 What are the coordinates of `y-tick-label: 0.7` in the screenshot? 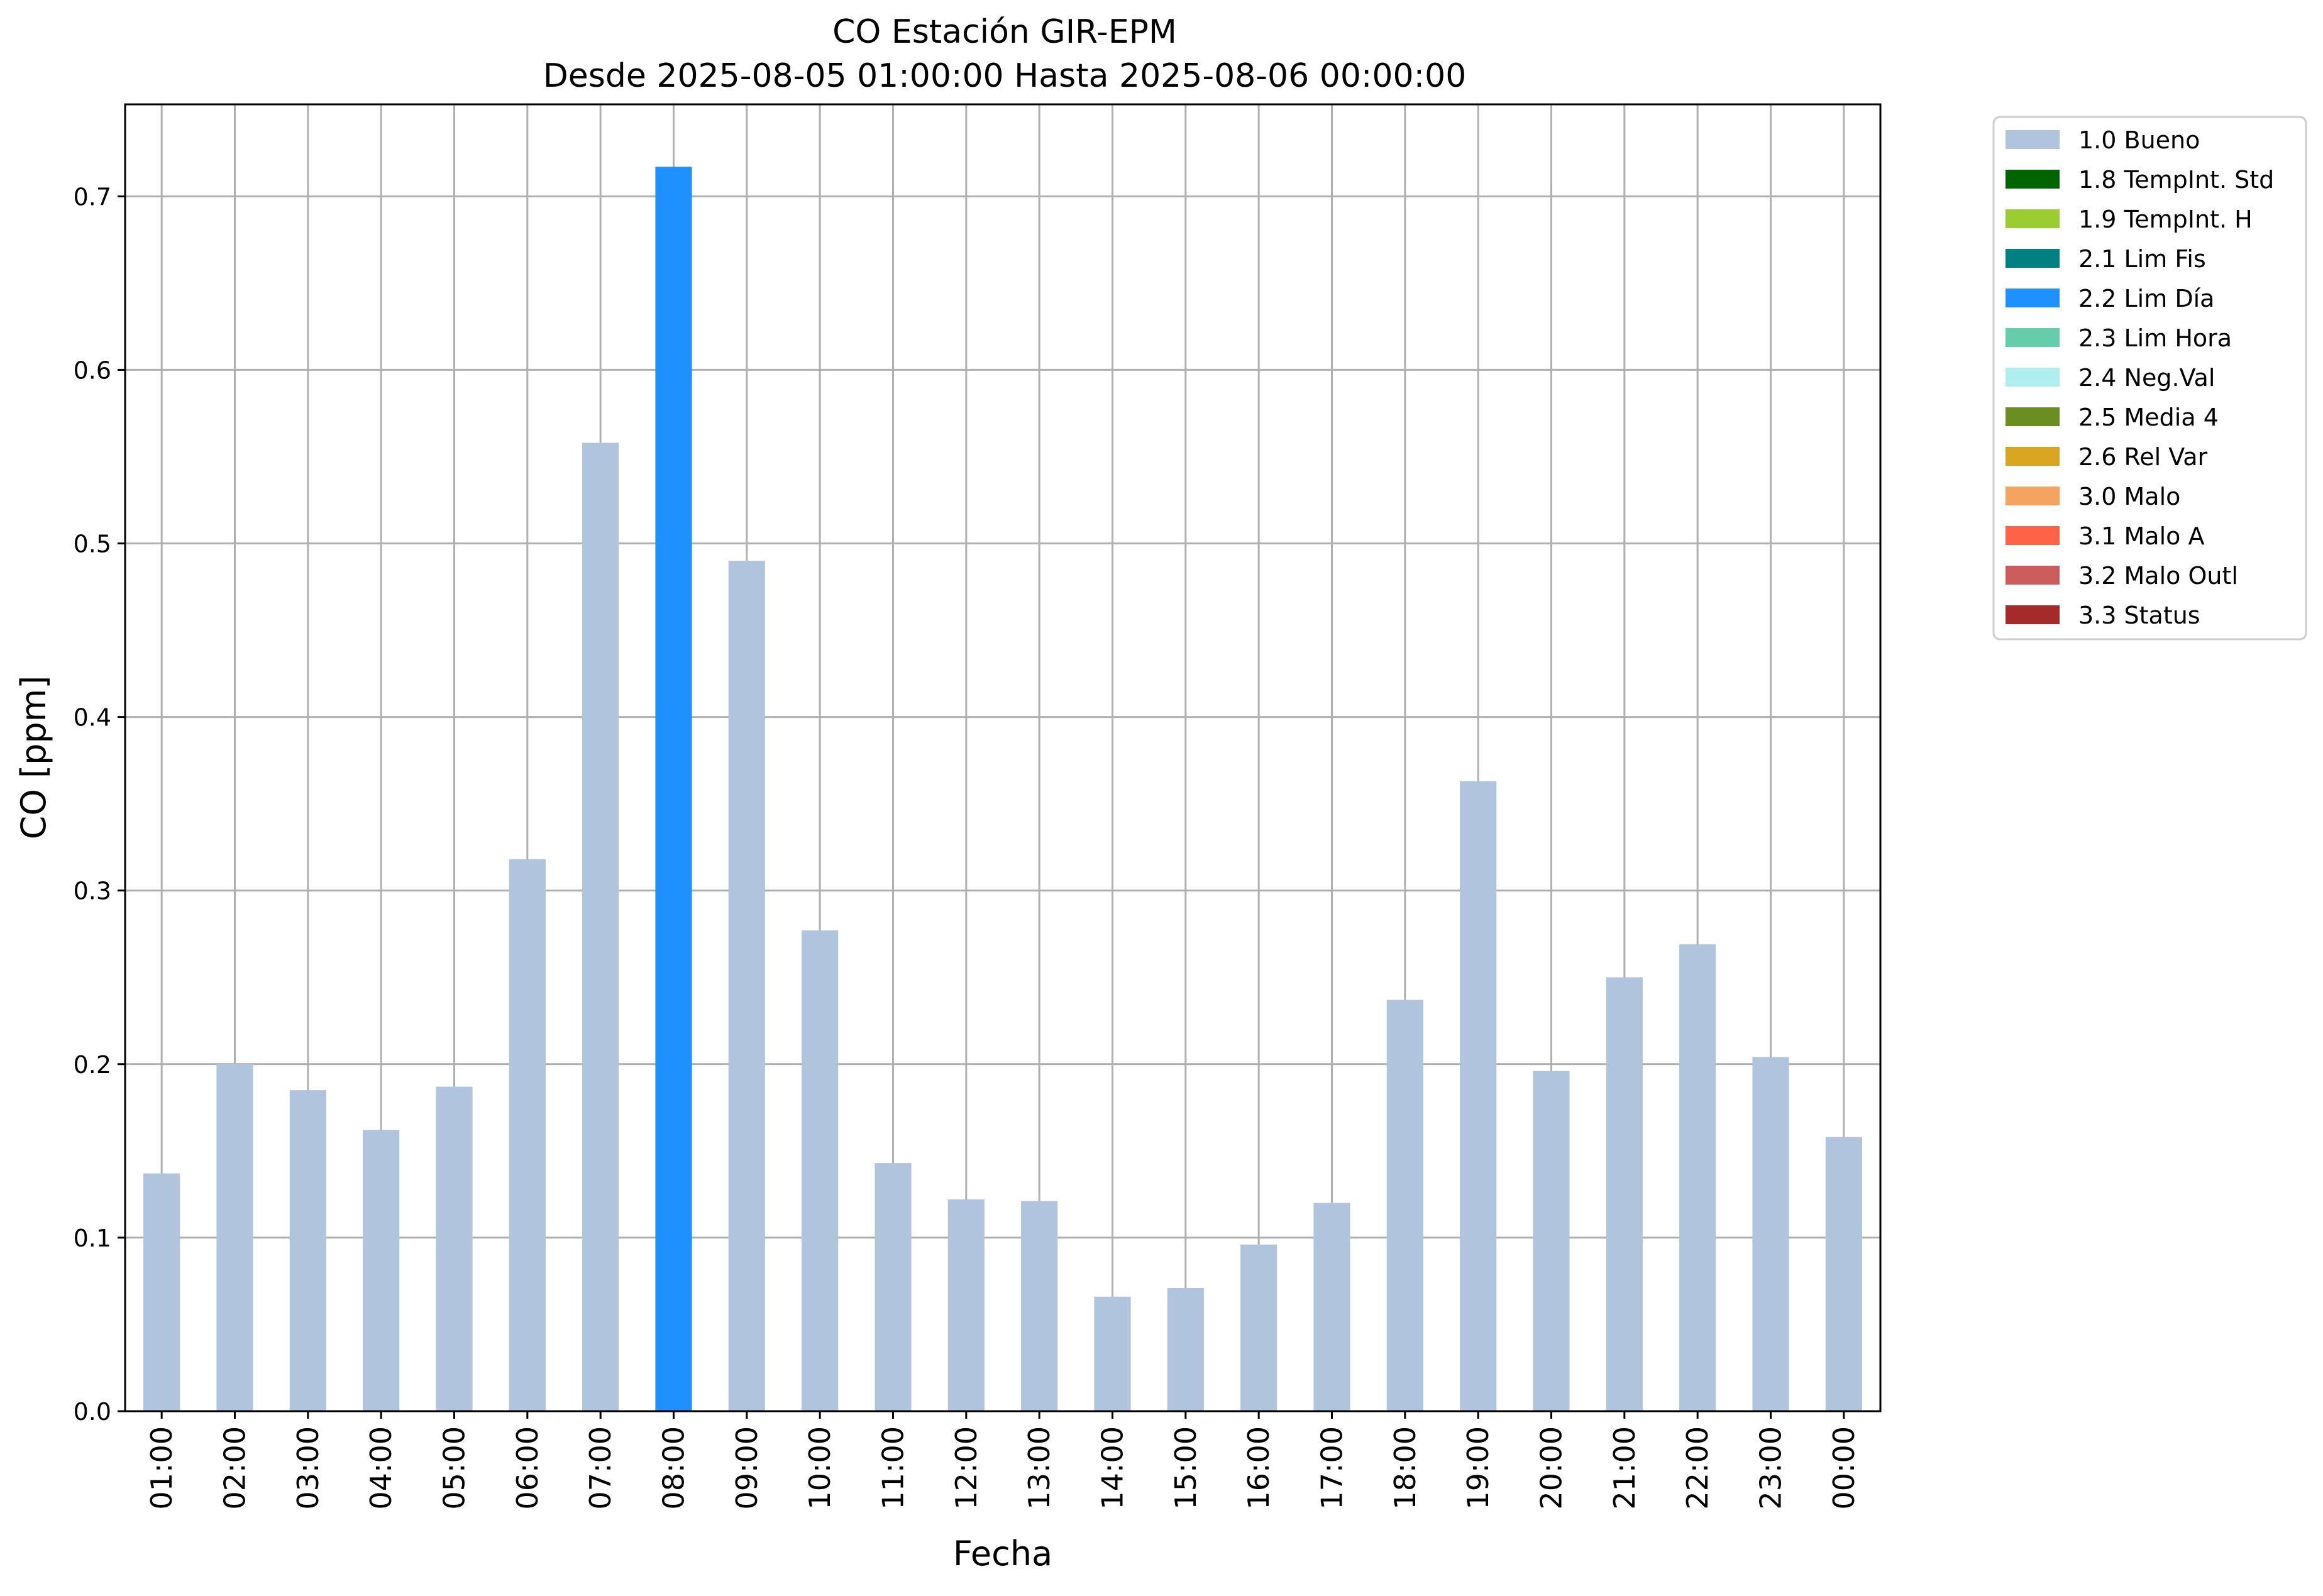 It's located at (92, 197).